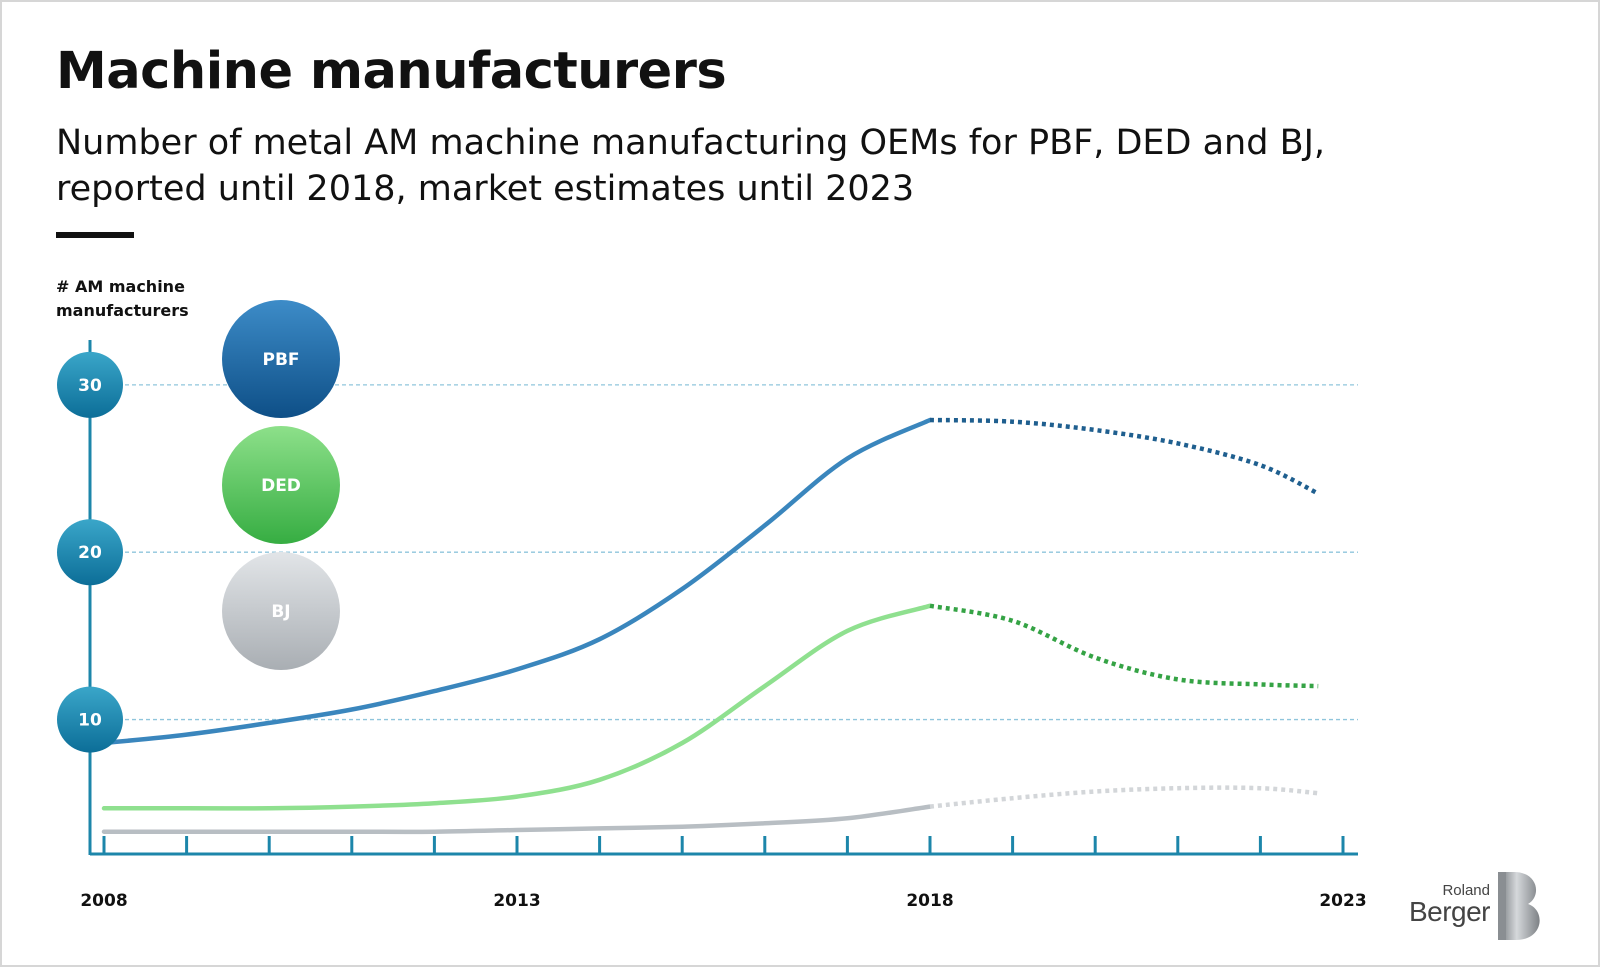 The width and height of the screenshot is (1600, 967). I want to click on legend-bj-label: BJ, so click(280, 612).